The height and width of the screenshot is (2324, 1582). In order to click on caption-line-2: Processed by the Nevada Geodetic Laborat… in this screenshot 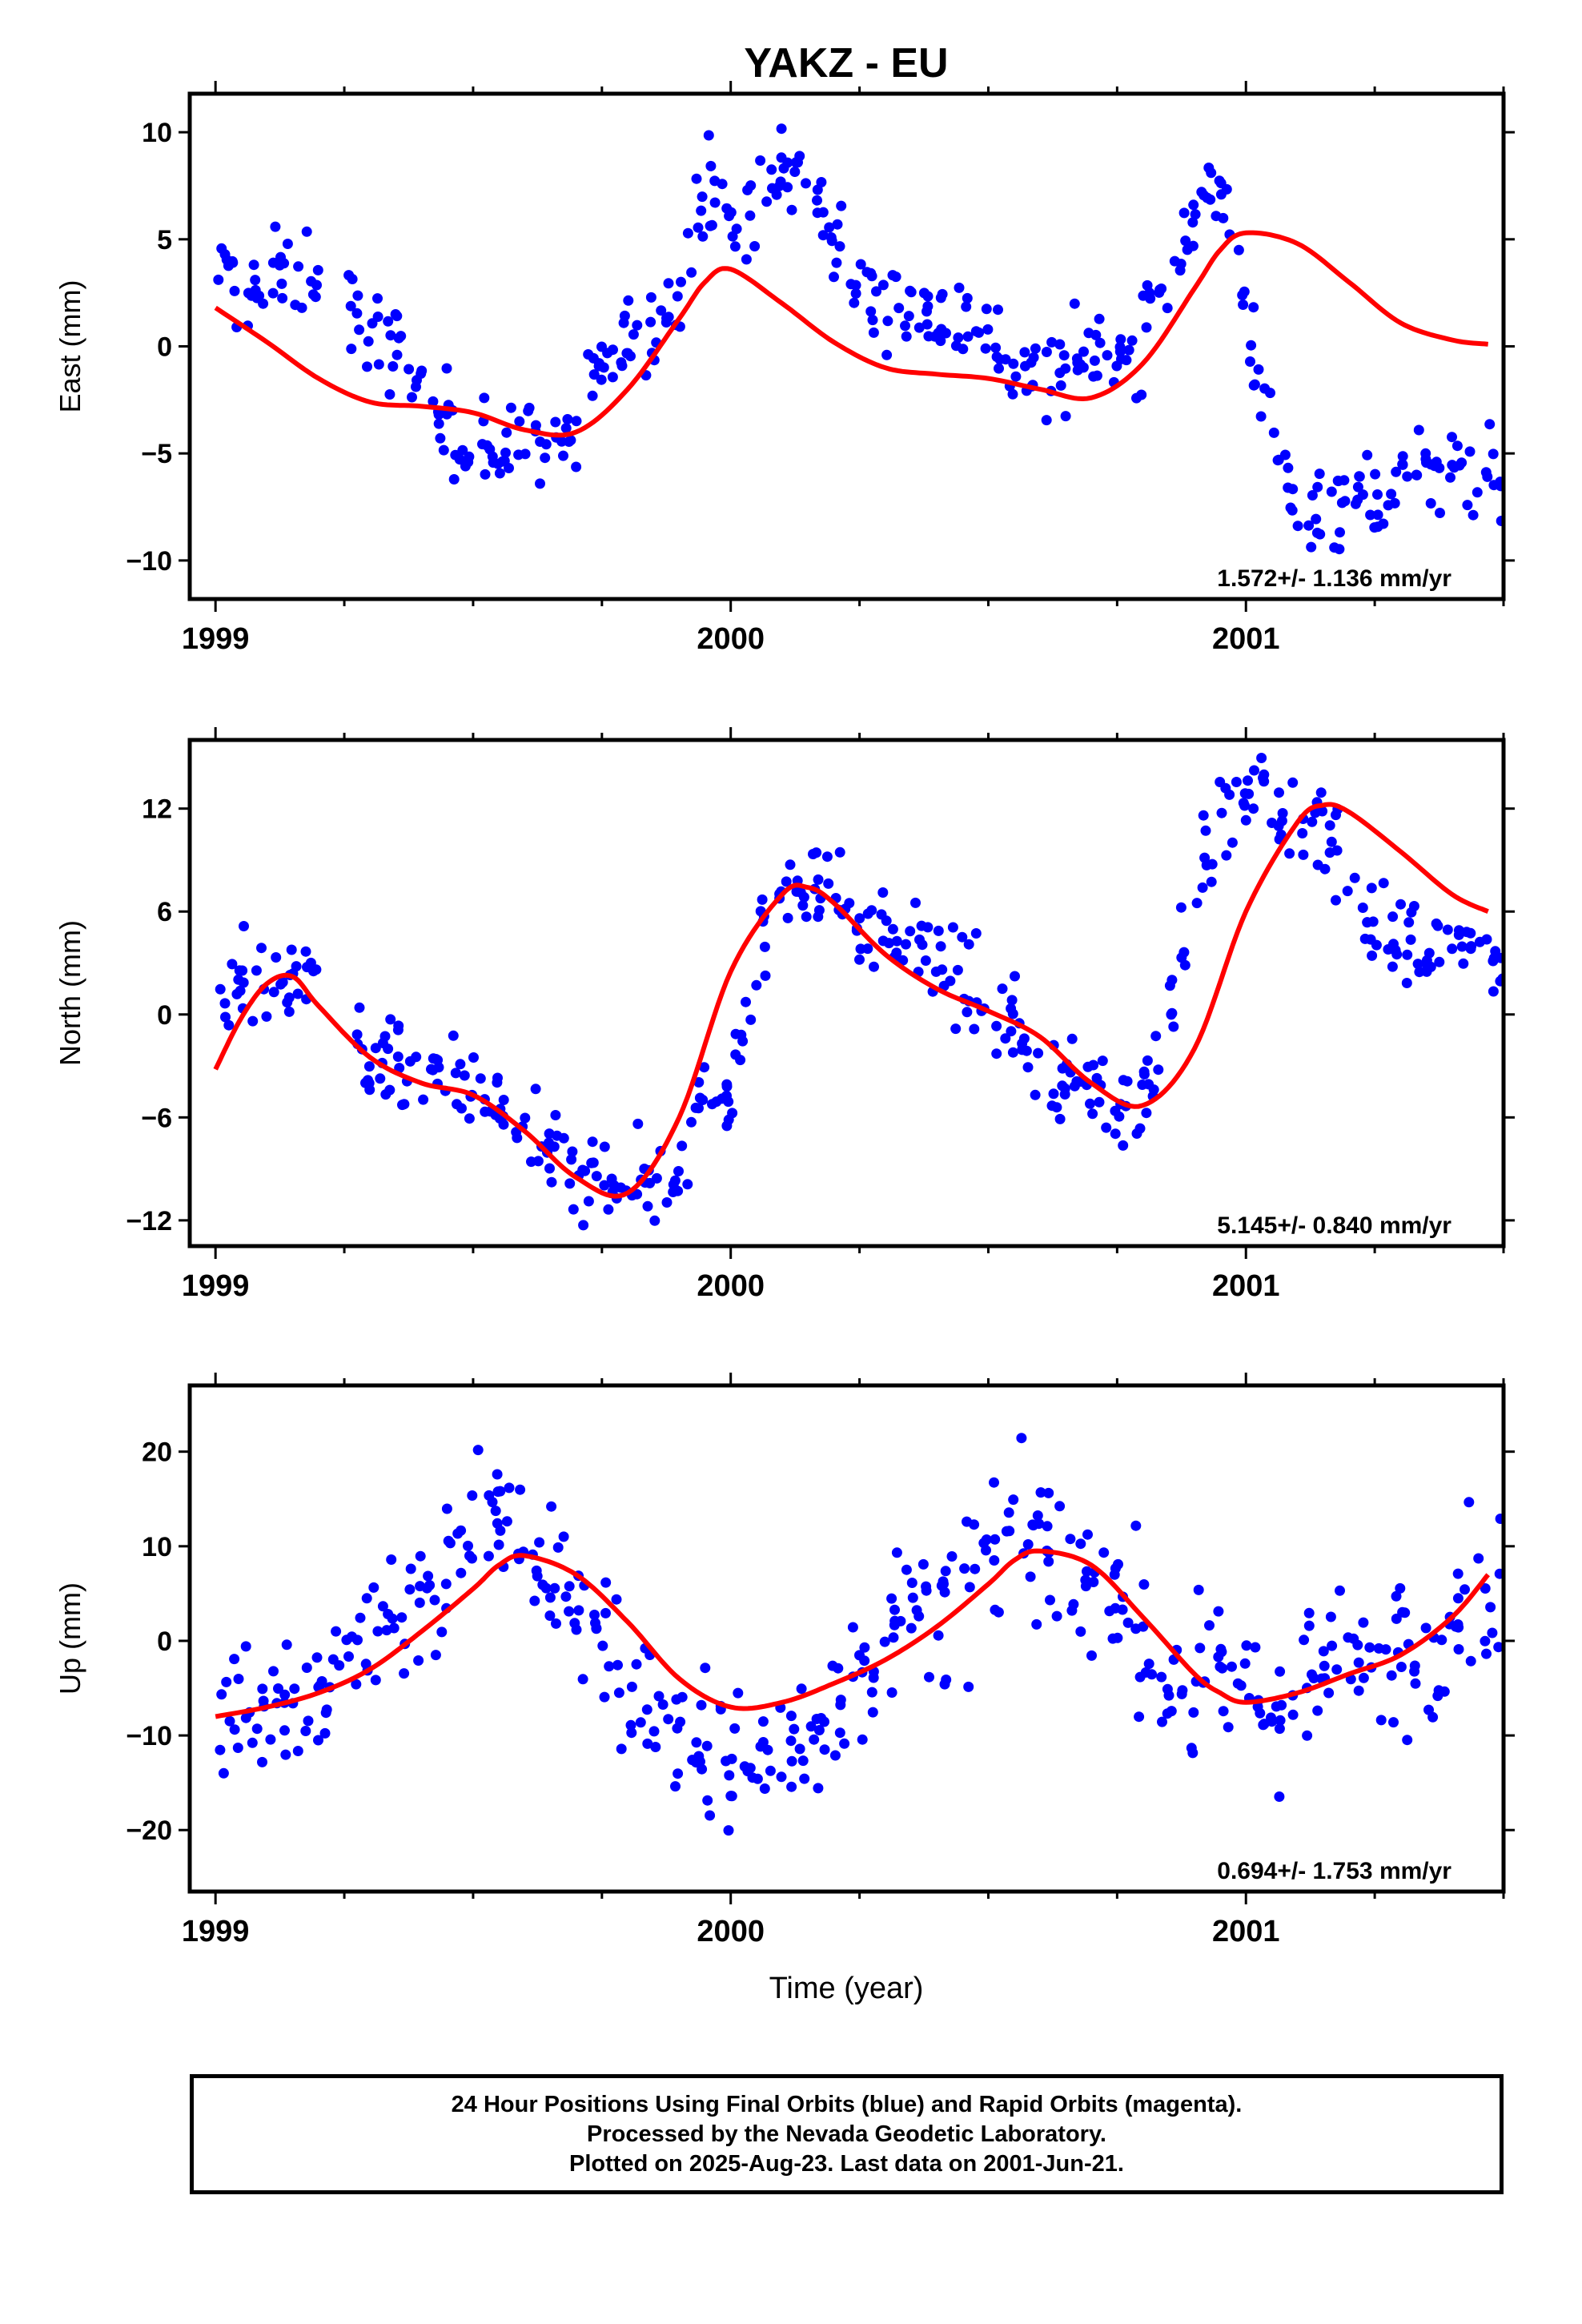, I will do `click(847, 2134)`.